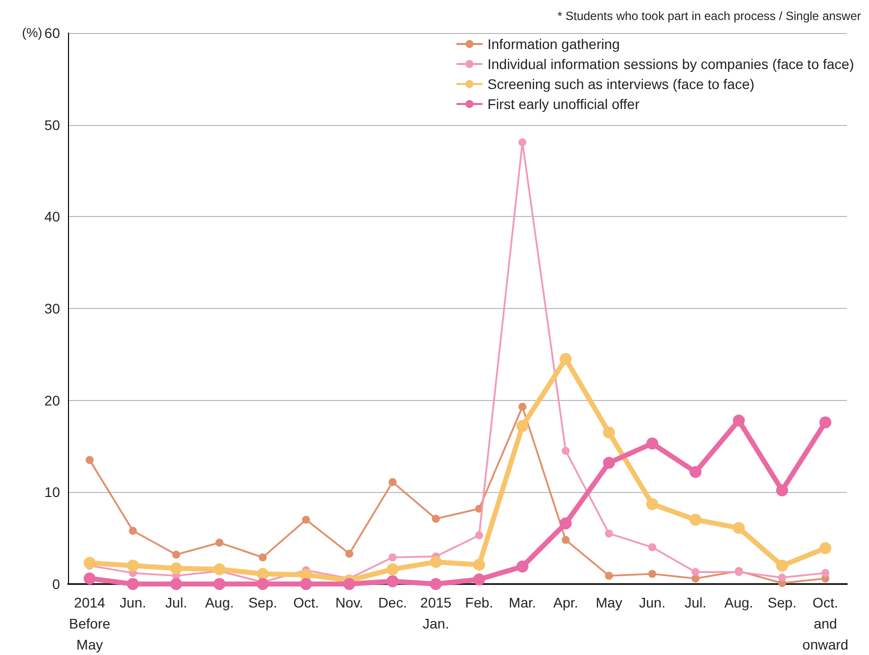 The height and width of the screenshot is (655, 869). What do you see at coordinates (56, 584) in the screenshot?
I see `y-tick-label: 0` at bounding box center [56, 584].